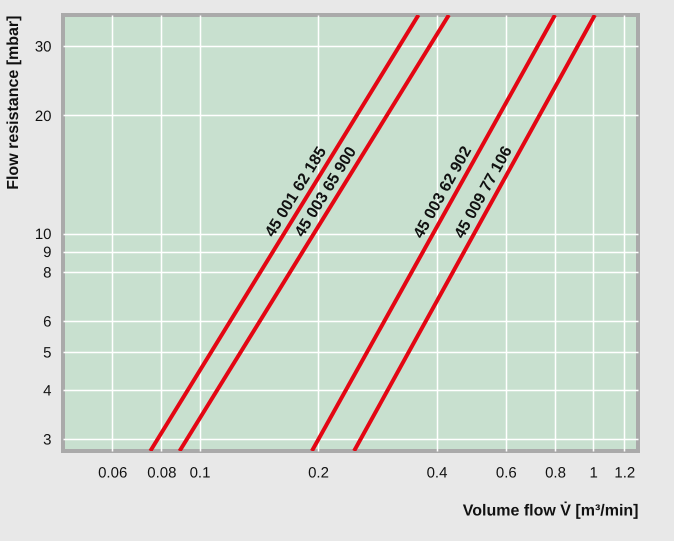 This screenshot has width=674, height=541. What do you see at coordinates (47, 321) in the screenshot?
I see `y-tick-label: 6` at bounding box center [47, 321].